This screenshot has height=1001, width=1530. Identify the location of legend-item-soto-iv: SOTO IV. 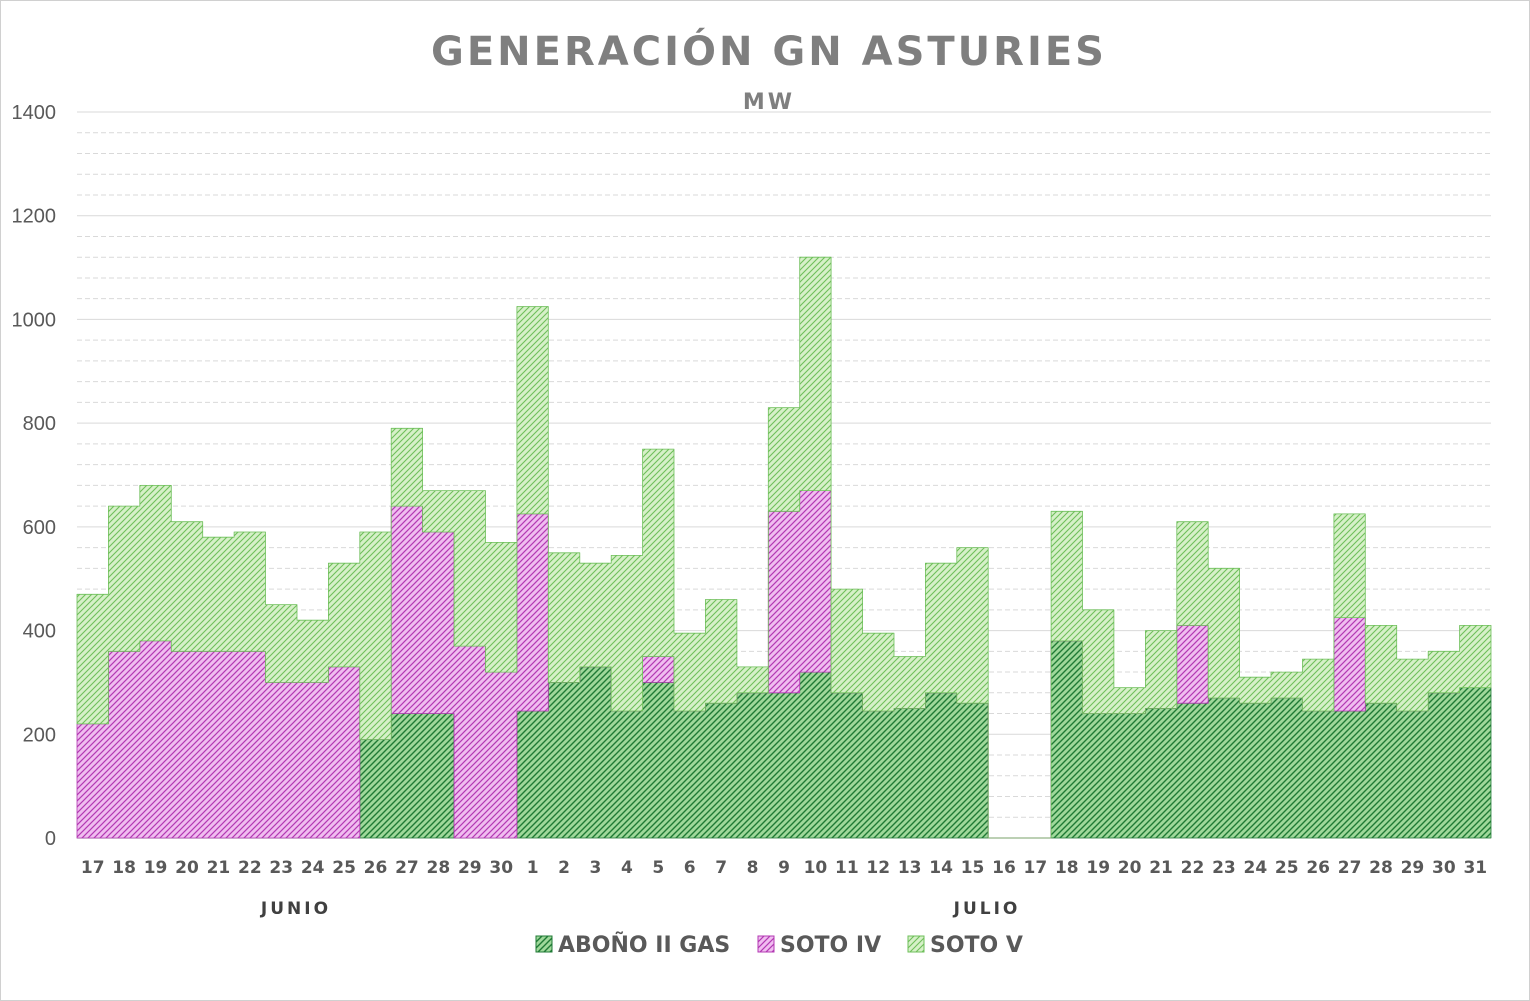
(819, 945).